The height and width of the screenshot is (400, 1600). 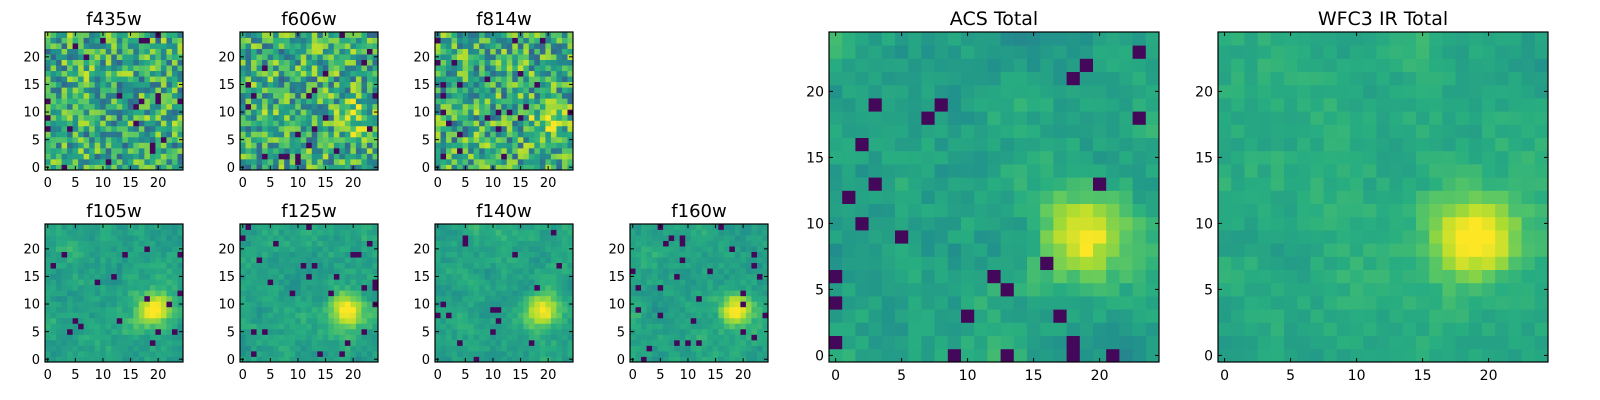 What do you see at coordinates (226, 277) in the screenshot?
I see `y-tick-label: 15` at bounding box center [226, 277].